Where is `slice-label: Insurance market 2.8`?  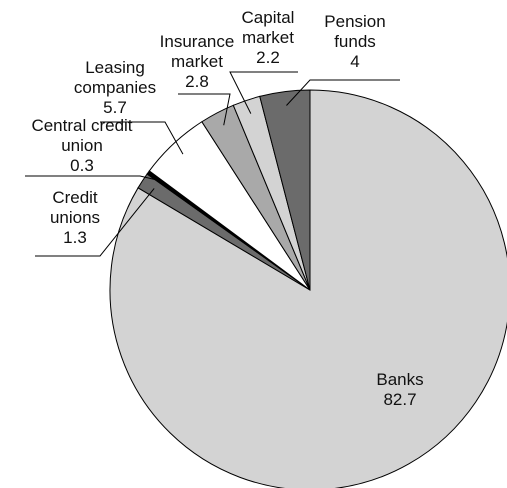
slice-label: Insurance market 2.8 is located at coordinates (197, 62).